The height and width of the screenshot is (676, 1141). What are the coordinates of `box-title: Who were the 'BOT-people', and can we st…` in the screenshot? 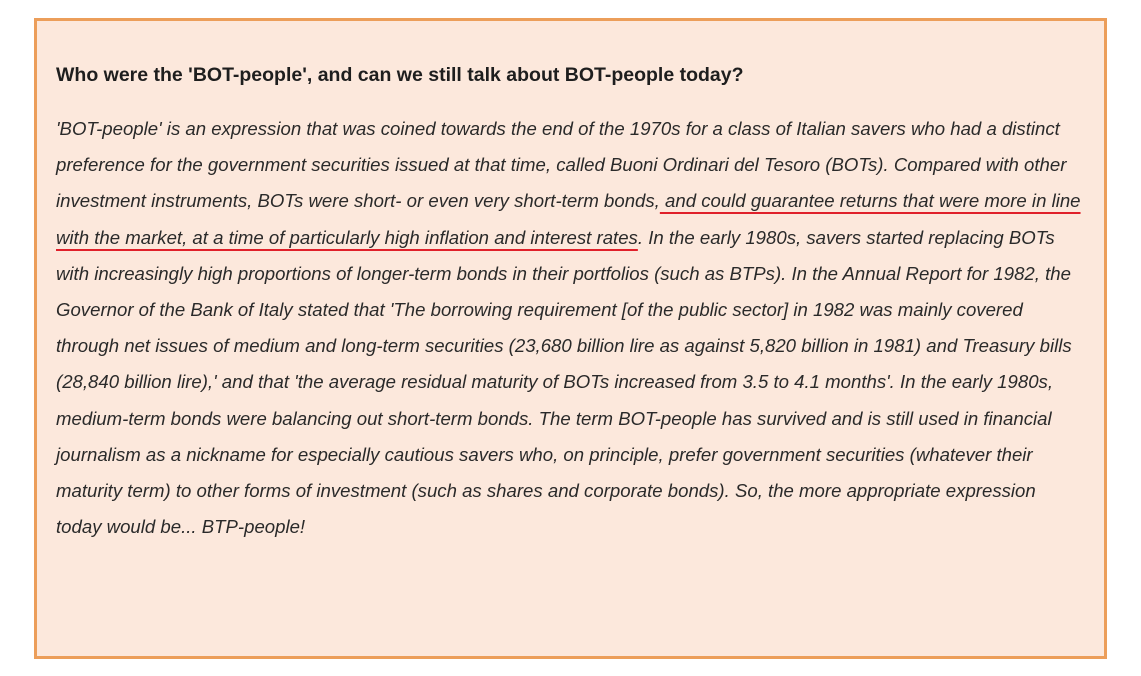 It's located at (400, 75).